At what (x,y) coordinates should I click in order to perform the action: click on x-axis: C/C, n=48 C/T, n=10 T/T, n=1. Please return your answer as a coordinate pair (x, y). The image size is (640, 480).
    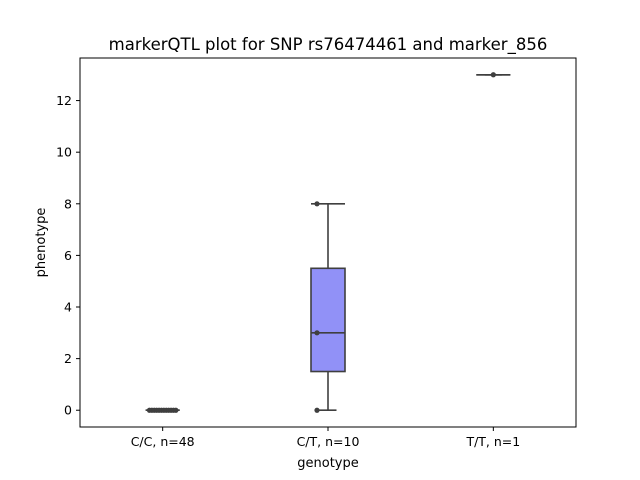
    Looking at the image, I should click on (325, 438).